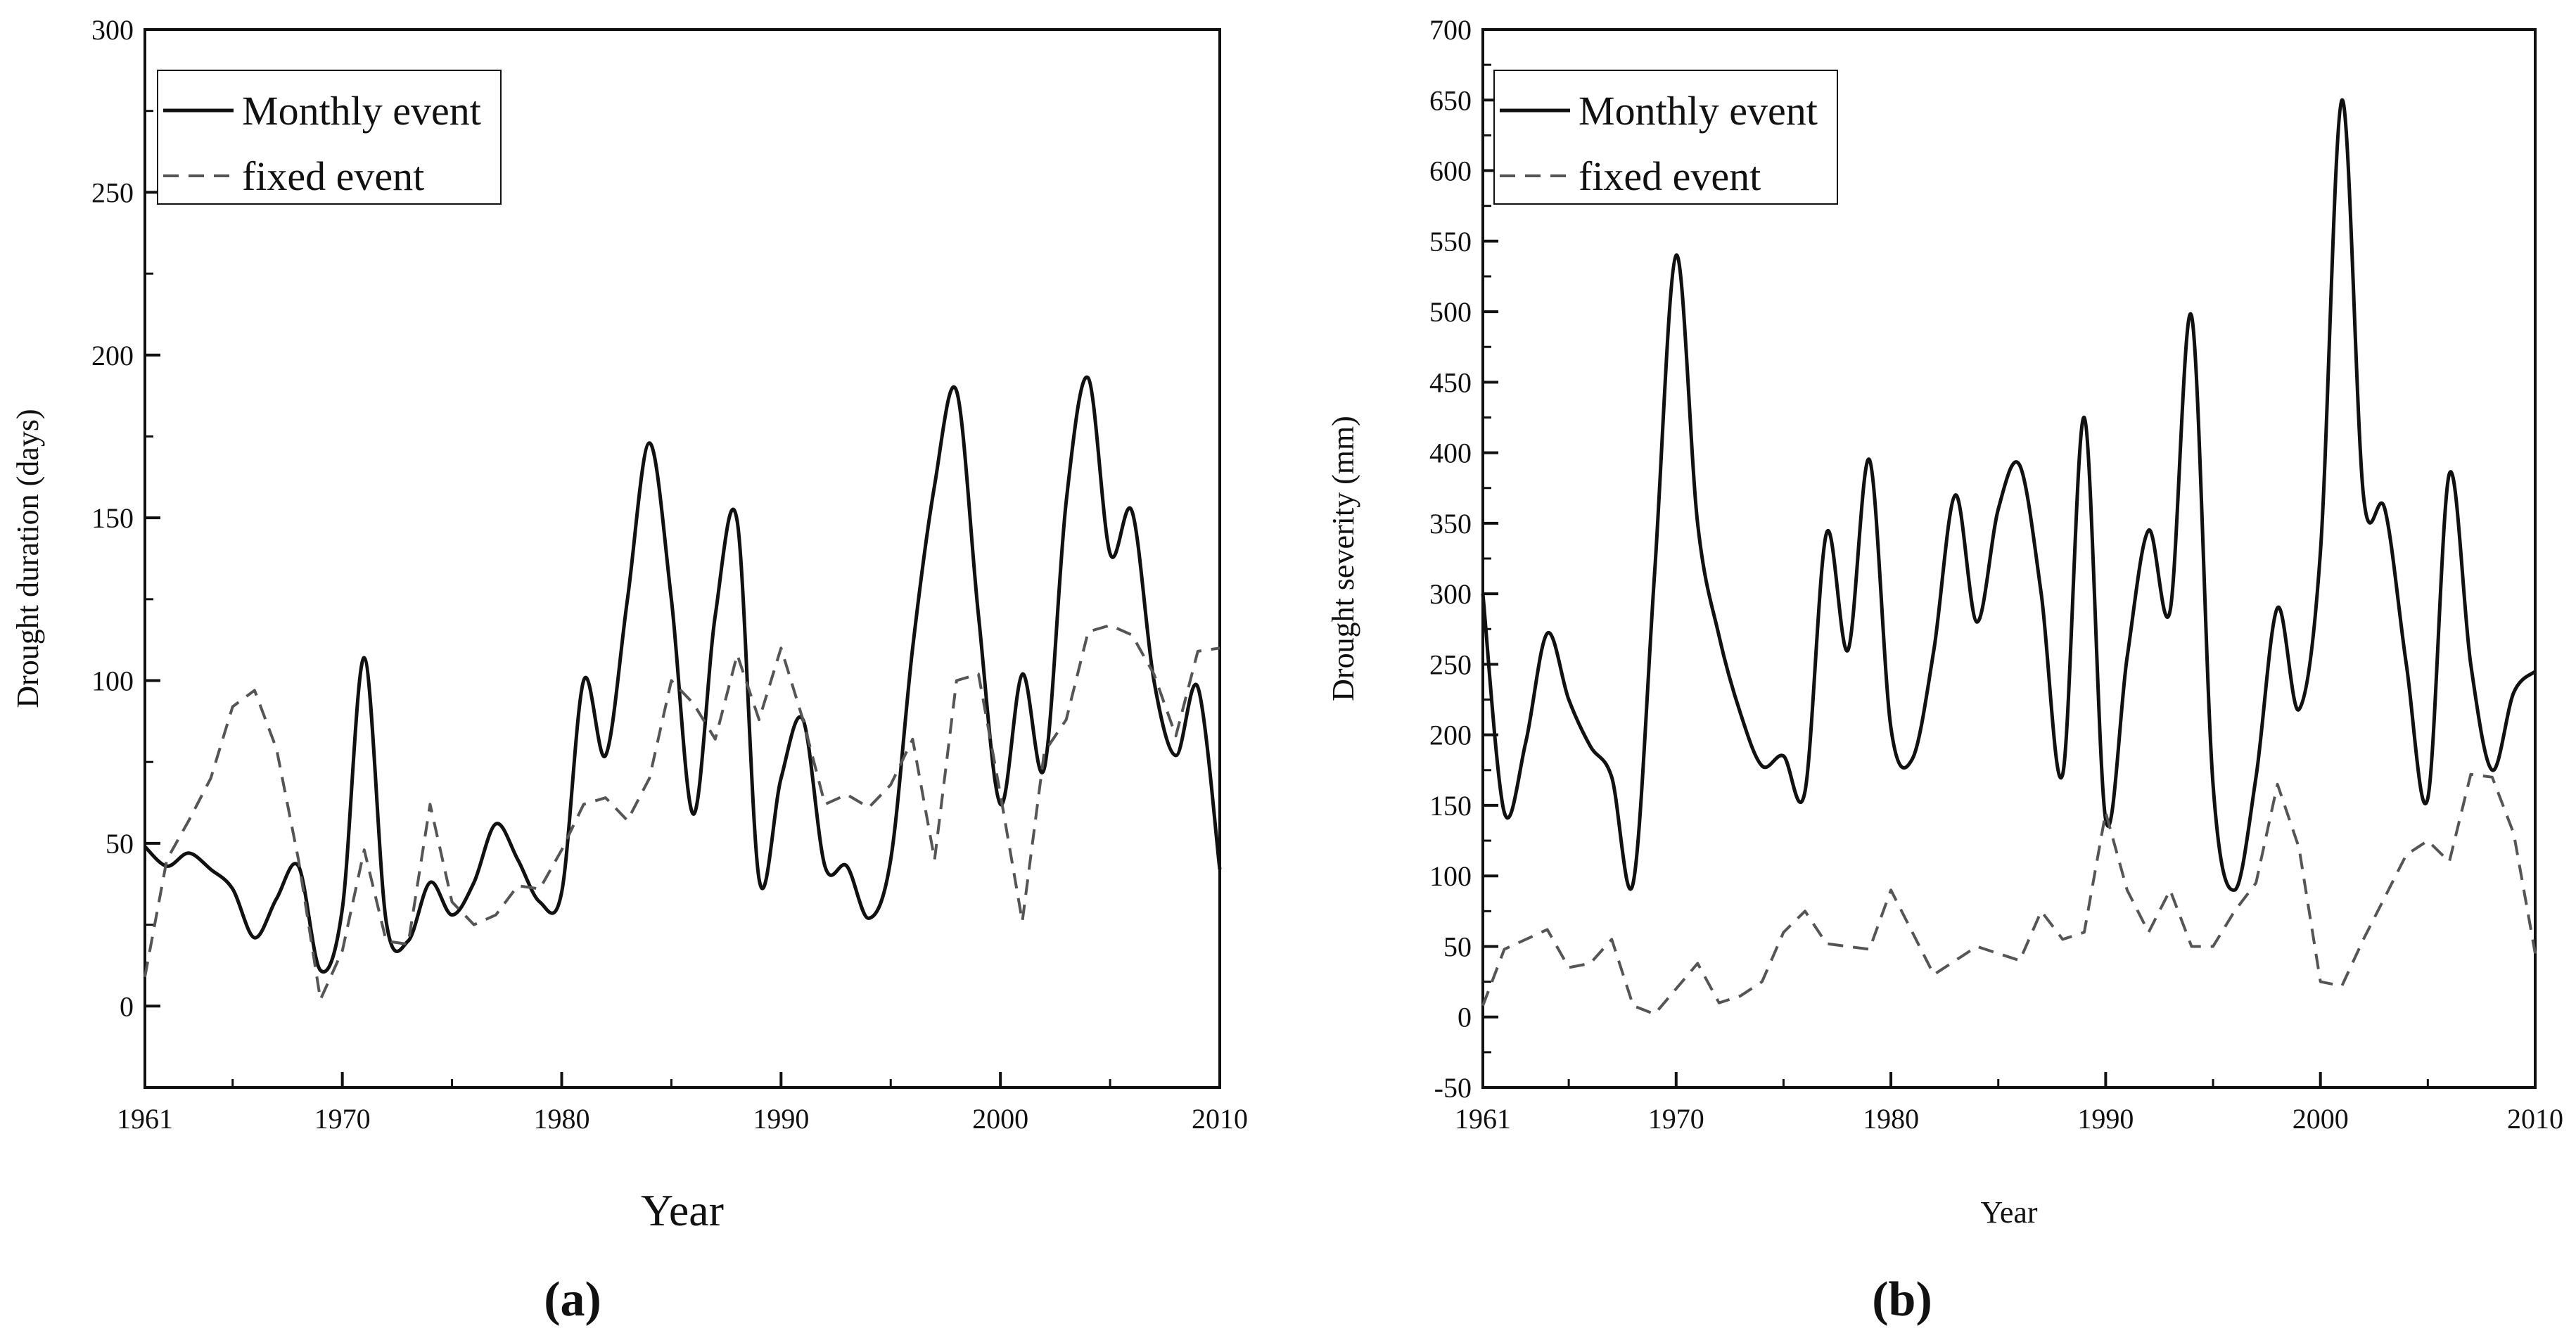  Describe the element at coordinates (781, 1119) in the screenshot. I see `x-tick-label-a: 1990` at that location.